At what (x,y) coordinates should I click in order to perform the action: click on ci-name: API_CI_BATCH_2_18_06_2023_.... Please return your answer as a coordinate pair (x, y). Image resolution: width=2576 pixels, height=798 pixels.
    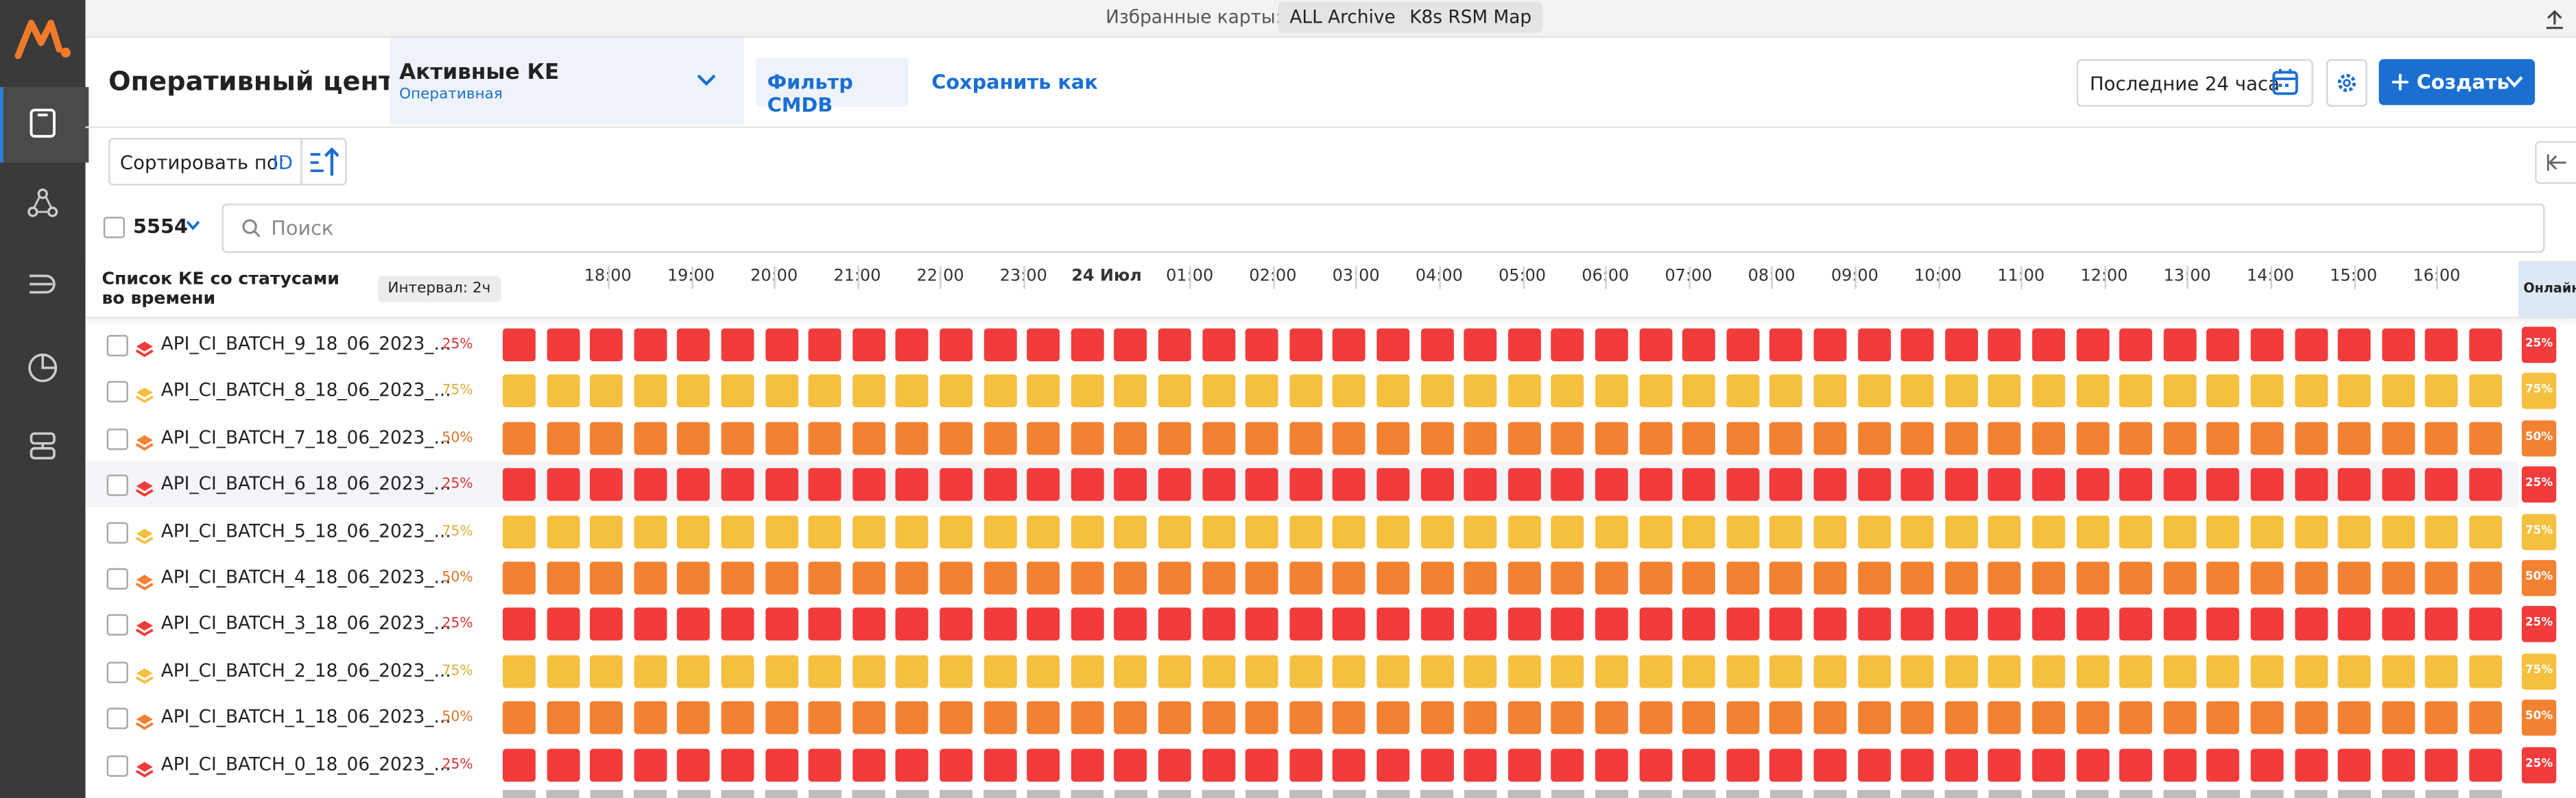
    Looking at the image, I should click on (305, 670).